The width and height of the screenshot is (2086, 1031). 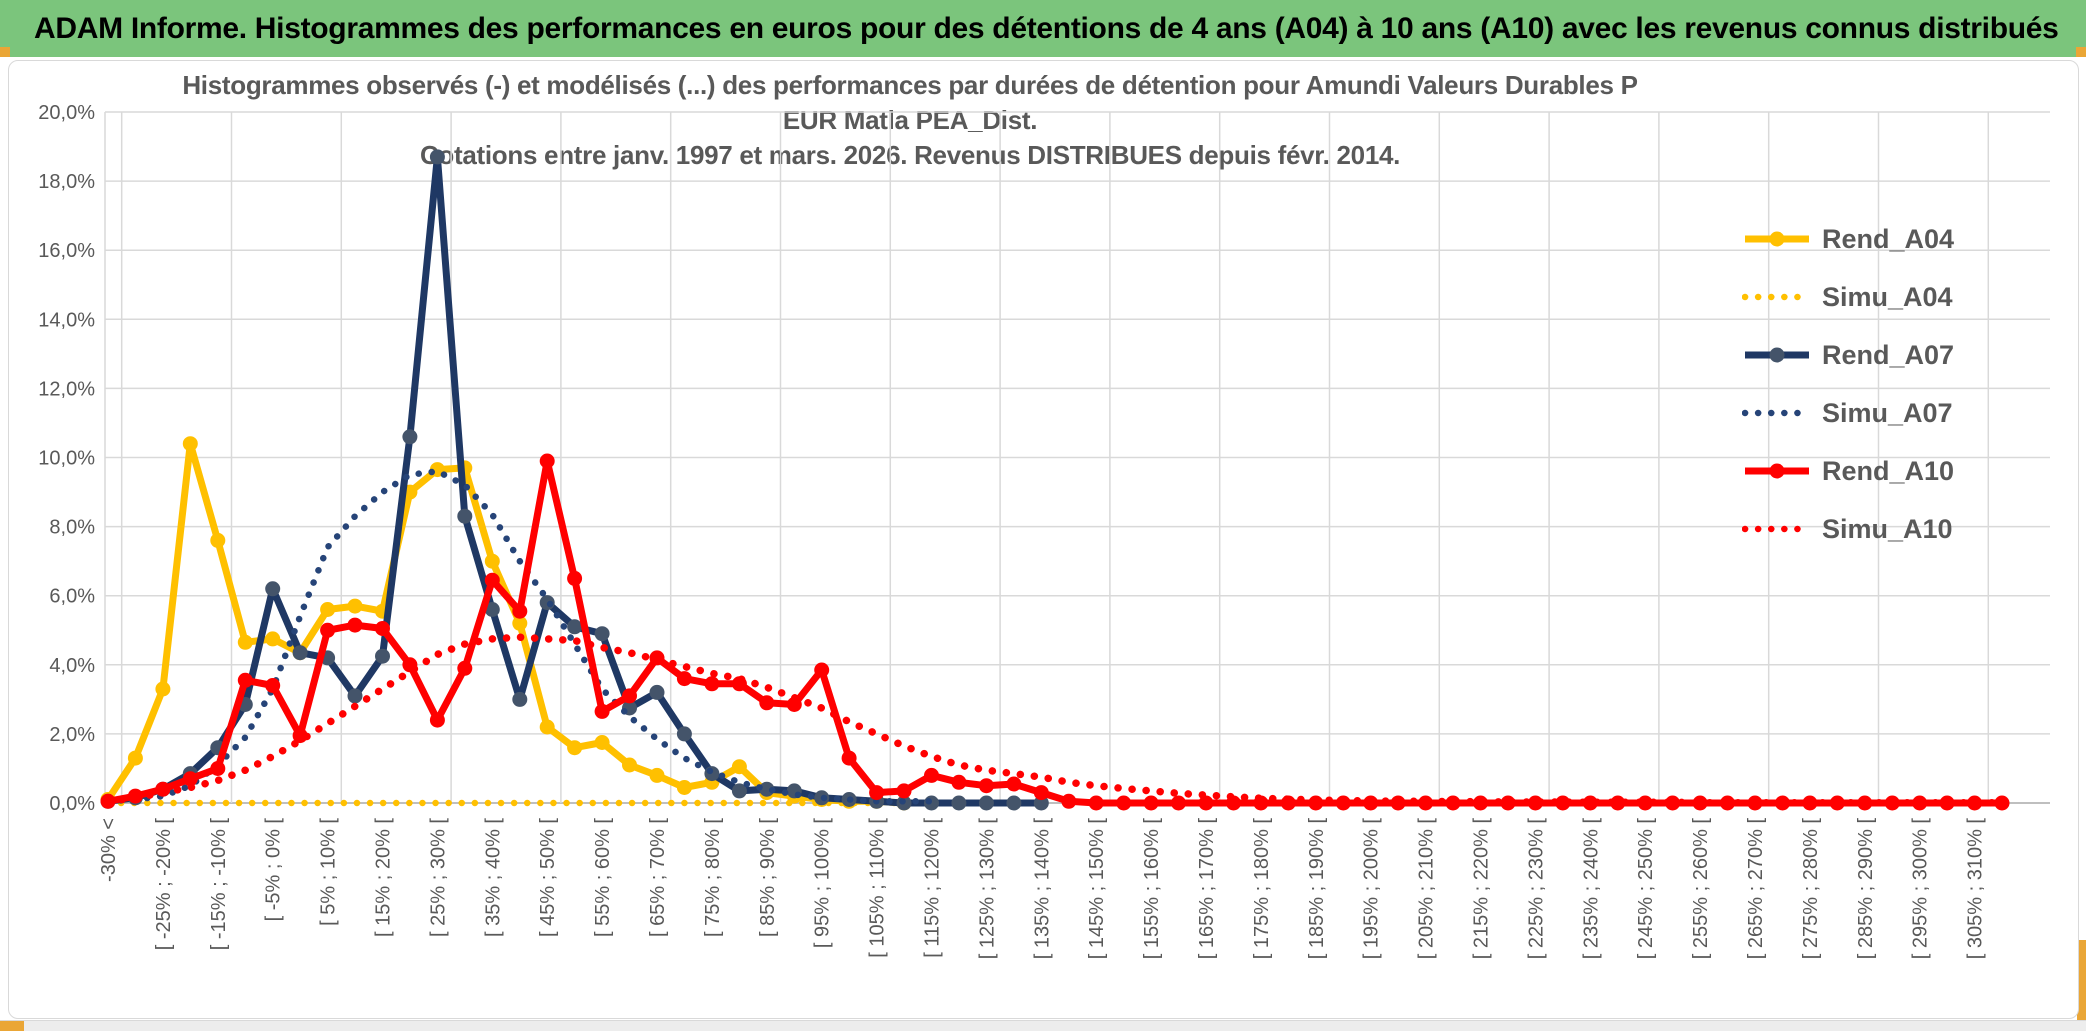 I want to click on x-tick-label: [ 305% ; 310% [, so click(x=1976, y=889).